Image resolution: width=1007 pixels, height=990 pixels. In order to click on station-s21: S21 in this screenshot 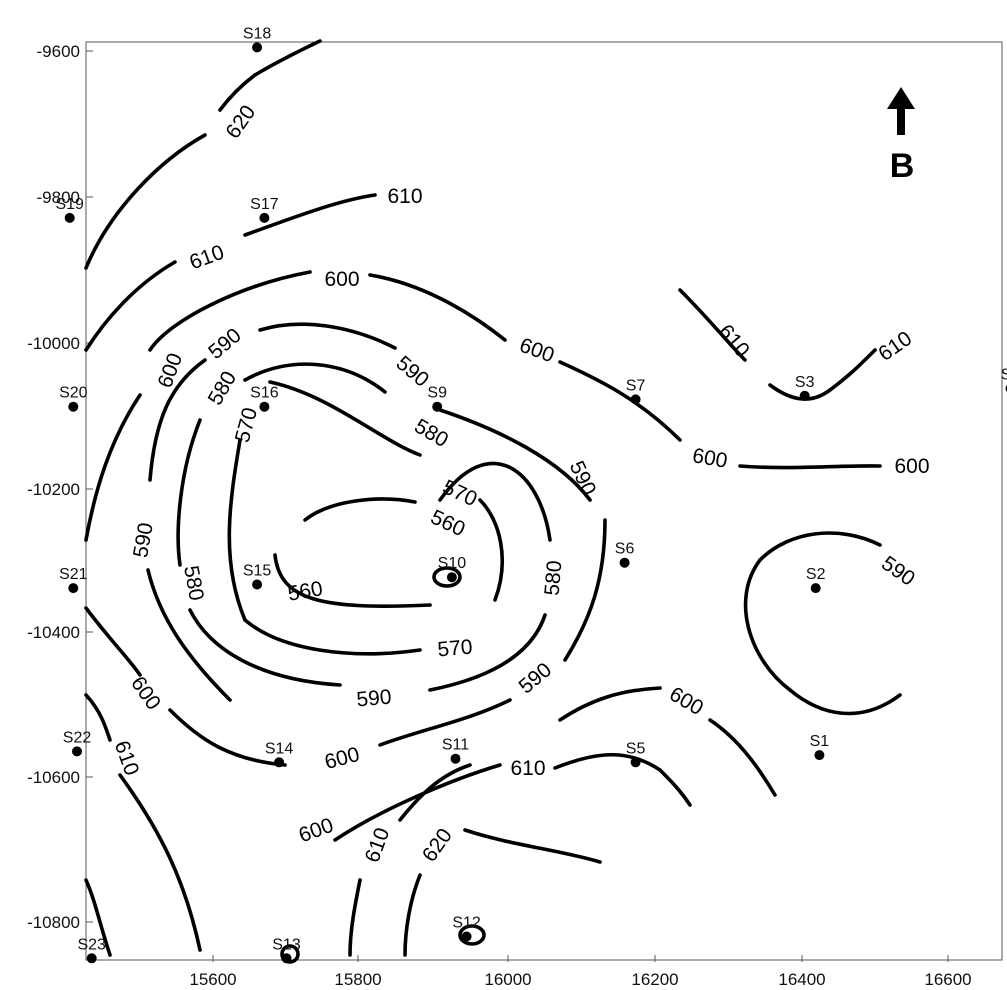, I will do `click(73, 580)`.